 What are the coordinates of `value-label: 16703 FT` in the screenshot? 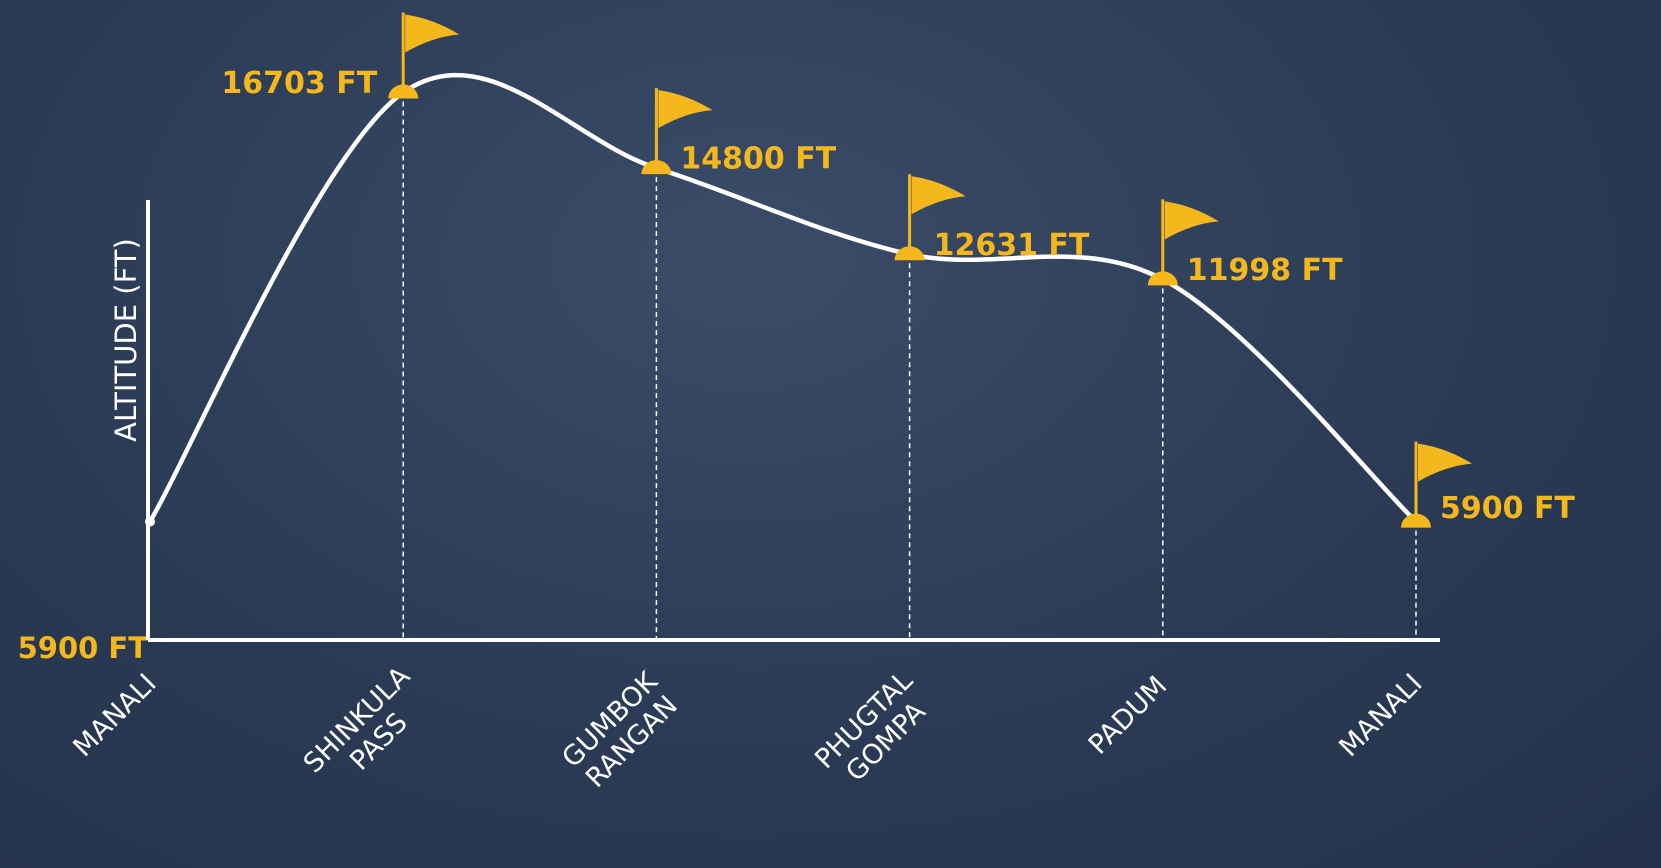 It's located at (299, 83).